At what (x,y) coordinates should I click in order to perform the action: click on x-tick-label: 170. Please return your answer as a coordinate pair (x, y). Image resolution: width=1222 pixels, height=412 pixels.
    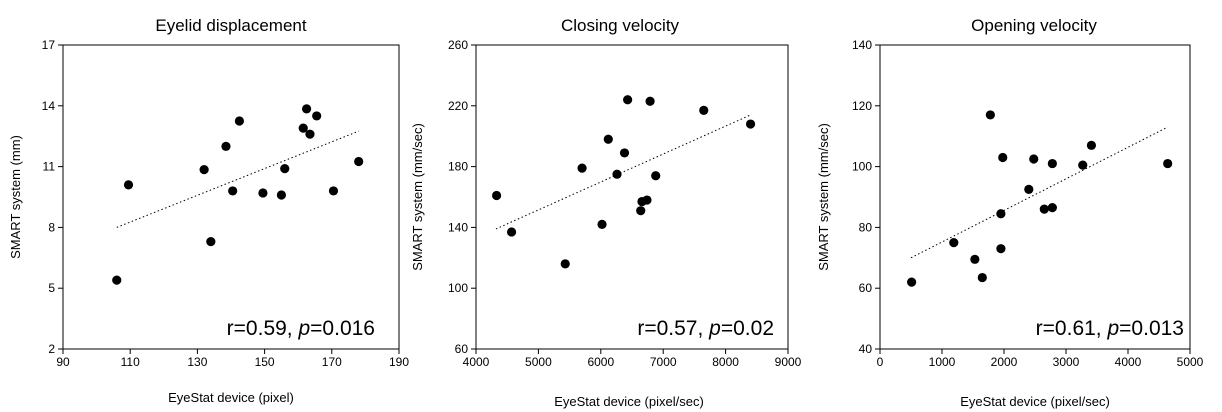
    Looking at the image, I should click on (332, 362).